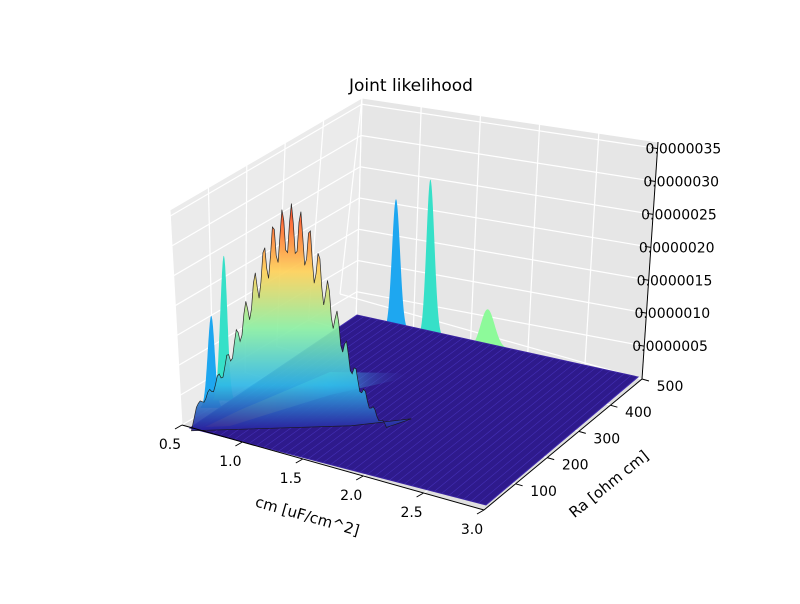 The image size is (800, 604). I want to click on x-axis-ticks: 0.5 1.0 1.5 2.0 2.5 3.0, so click(322, 481).